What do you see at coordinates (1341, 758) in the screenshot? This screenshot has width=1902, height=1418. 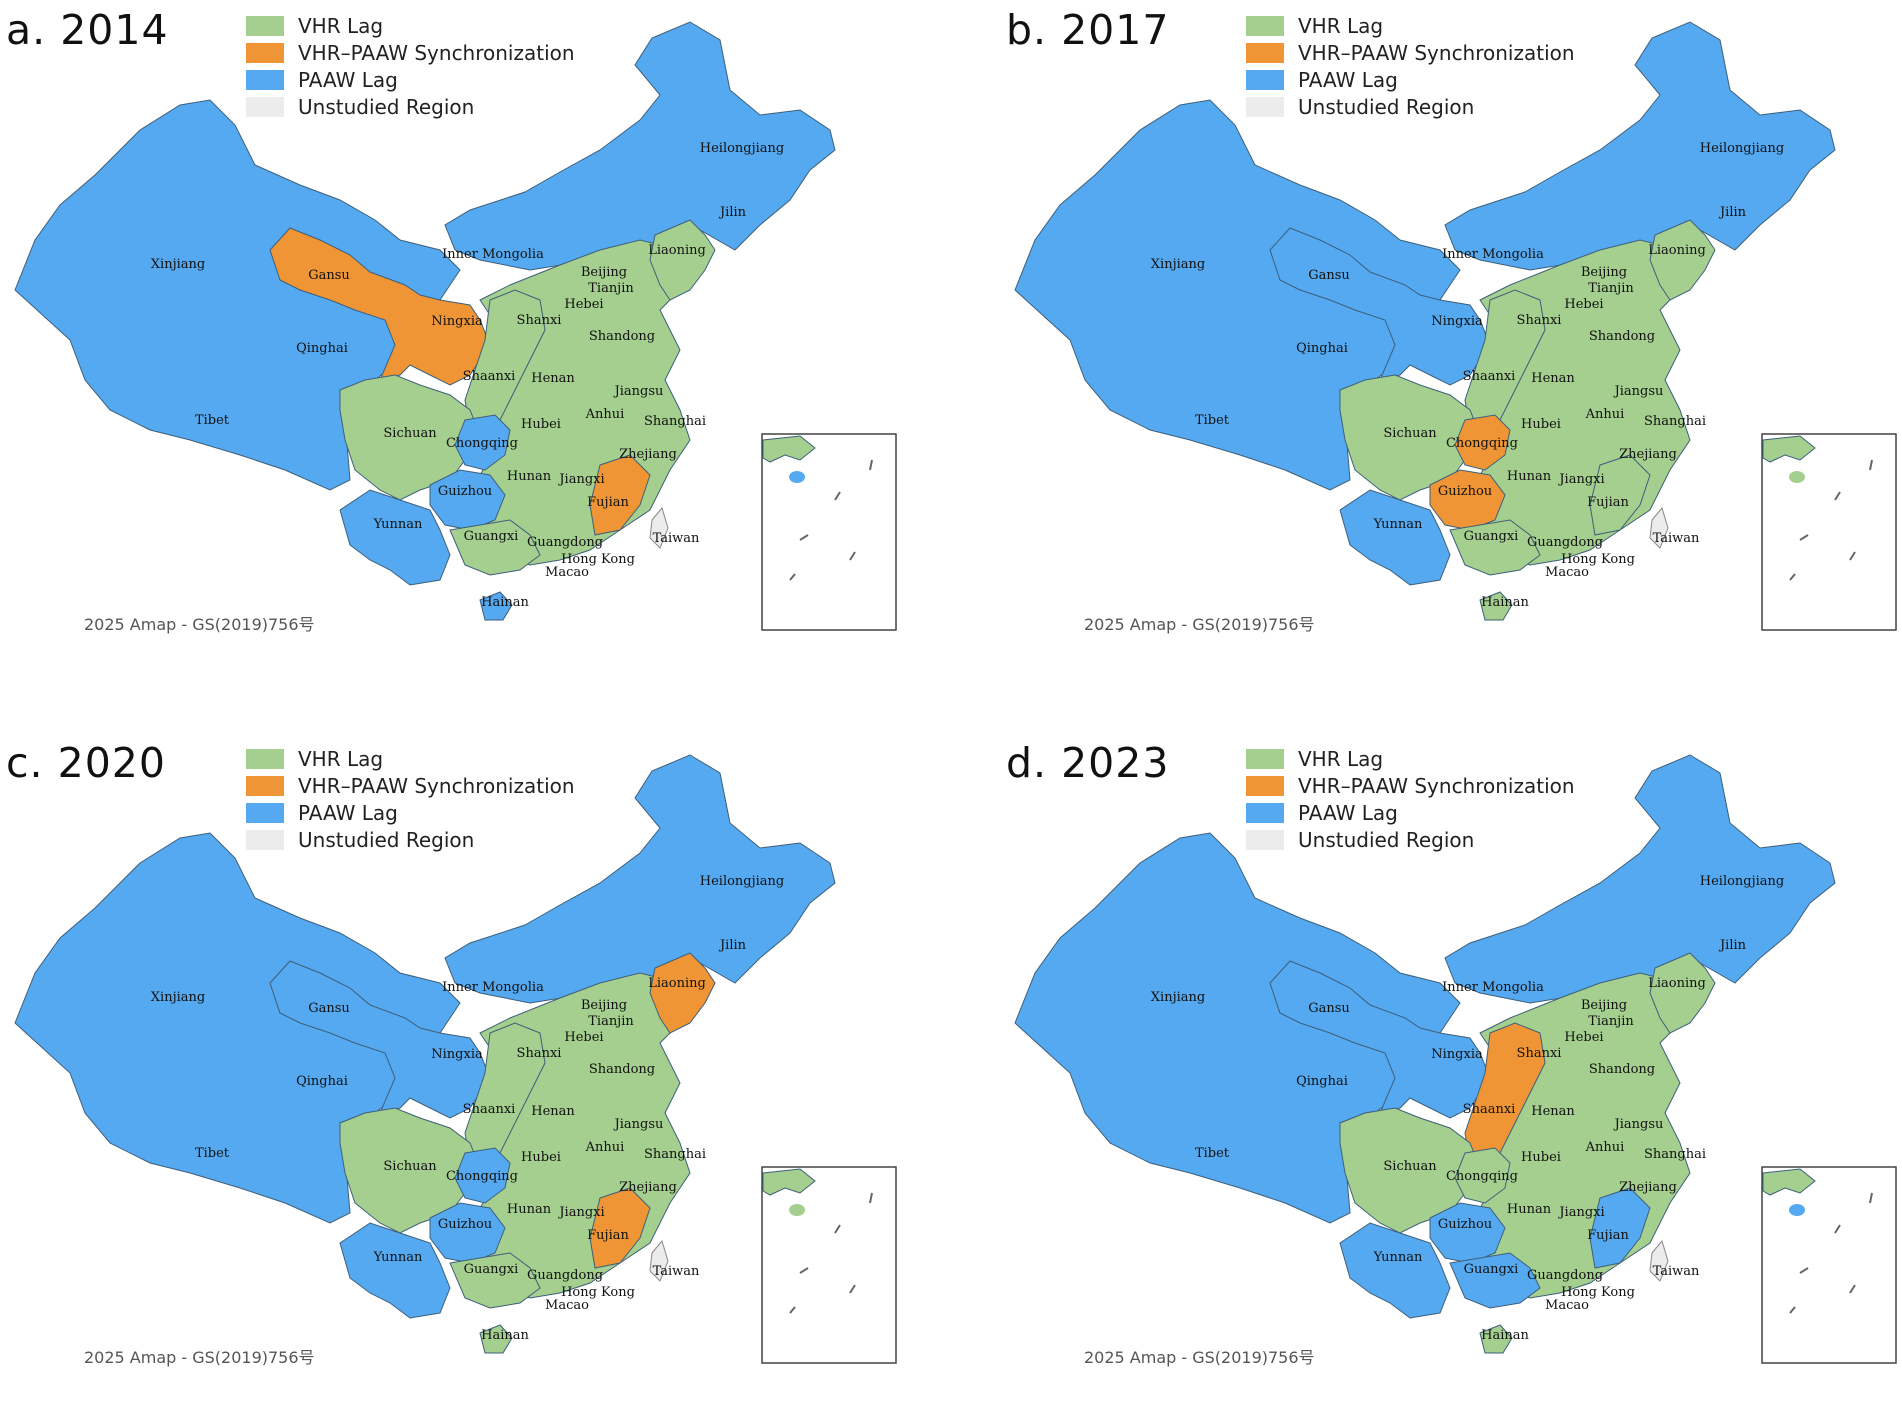 I see `legend-label: VHR Lag` at bounding box center [1341, 758].